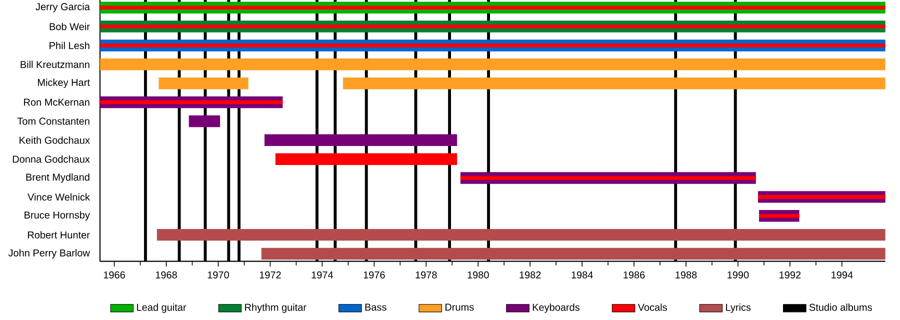 The height and width of the screenshot is (320, 900). Describe the element at coordinates (64, 83) in the screenshot. I see `y-tick-label: Mickey Hart` at that location.